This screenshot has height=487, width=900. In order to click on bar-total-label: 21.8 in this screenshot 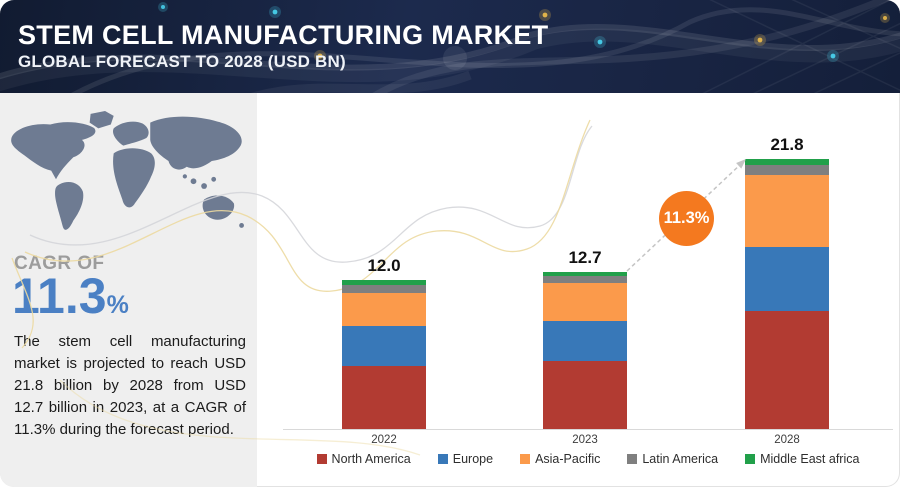, I will do `click(787, 144)`.